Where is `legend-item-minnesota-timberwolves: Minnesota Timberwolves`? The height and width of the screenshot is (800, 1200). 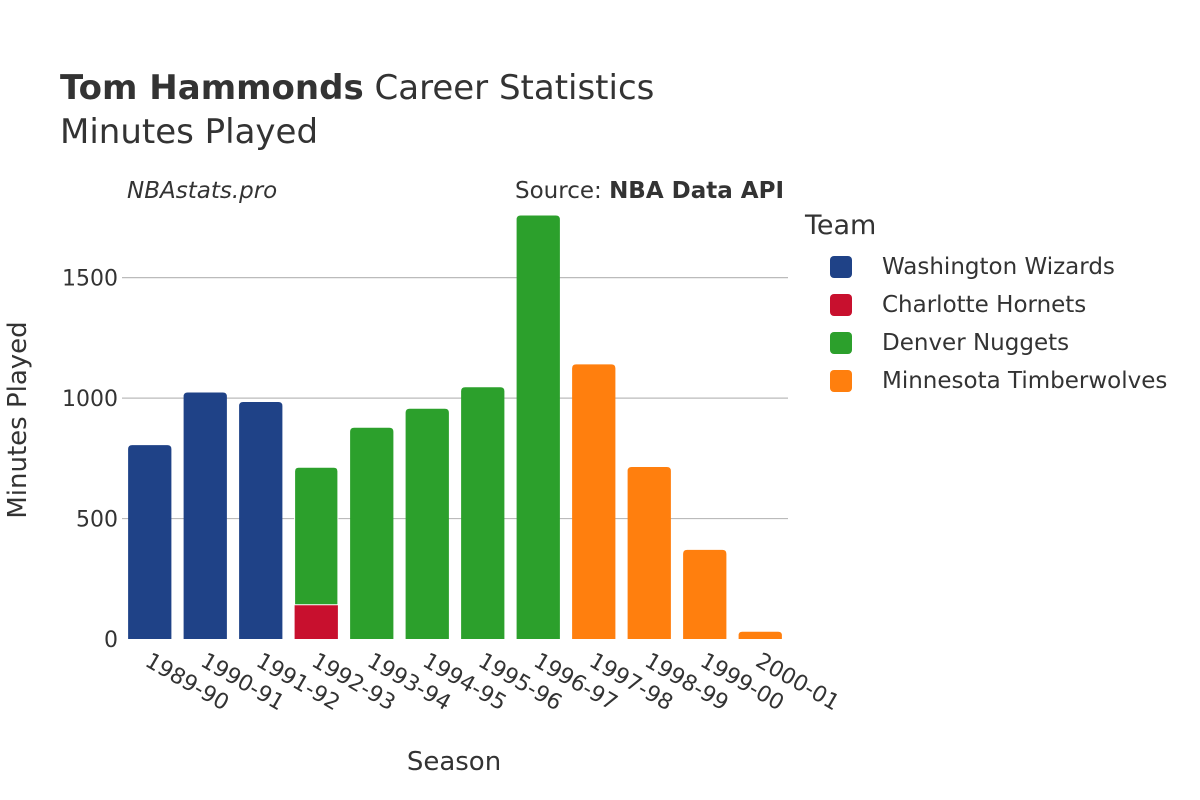 legend-item-minnesota-timberwolves: Minnesota Timberwolves is located at coordinates (998, 381).